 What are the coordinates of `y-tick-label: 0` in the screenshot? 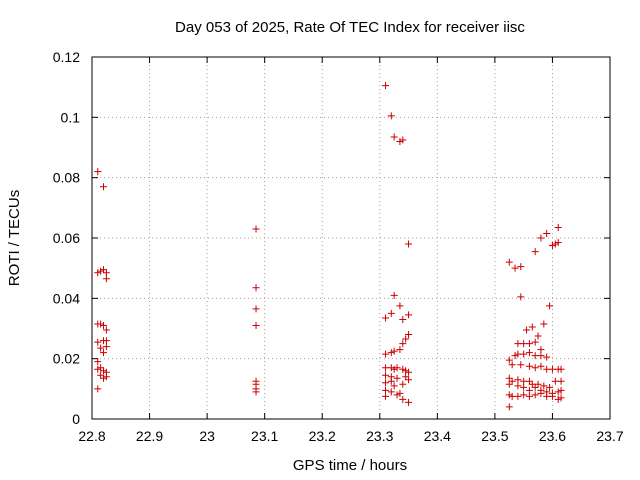 It's located at (76, 419).